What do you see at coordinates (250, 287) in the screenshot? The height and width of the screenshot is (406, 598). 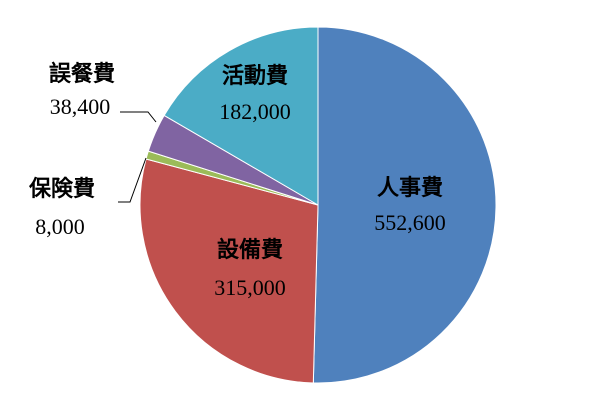 I see `slice-value: 315,000` at bounding box center [250, 287].